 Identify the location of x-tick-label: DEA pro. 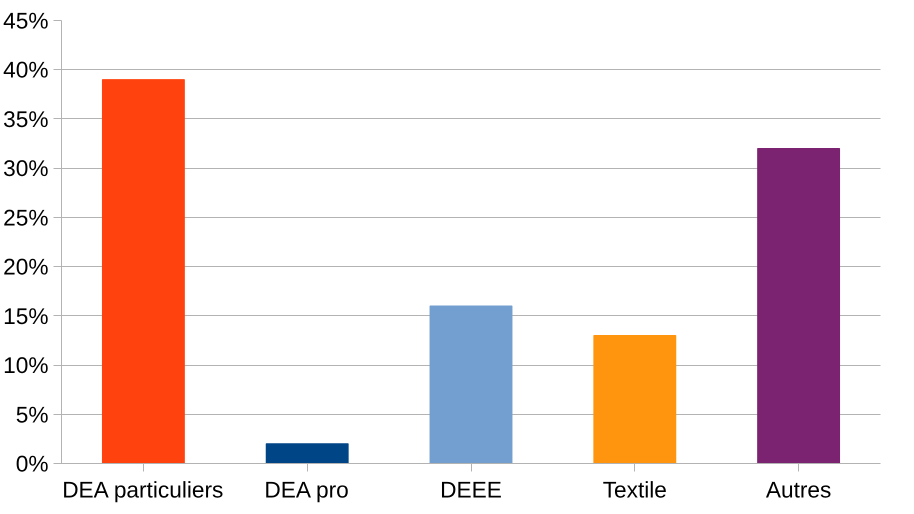
(306, 489).